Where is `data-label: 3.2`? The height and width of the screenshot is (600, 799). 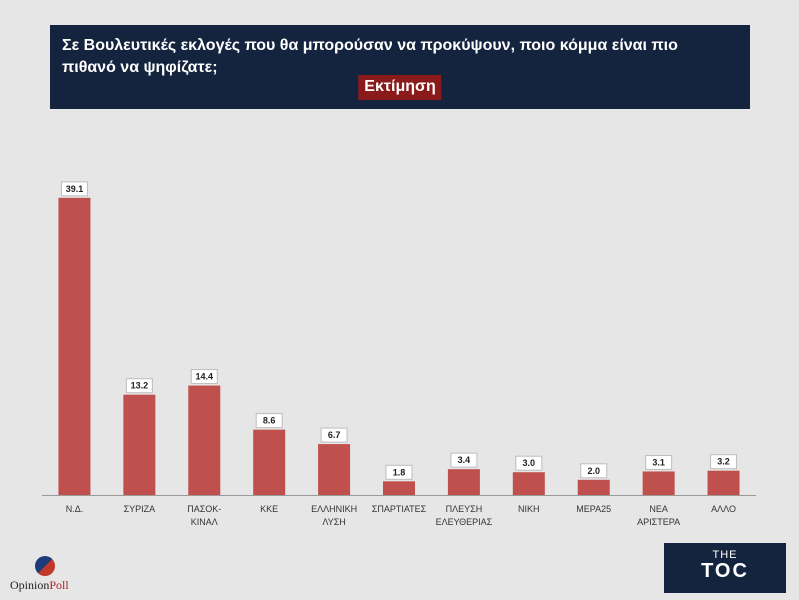
data-label: 3.2 is located at coordinates (723, 462).